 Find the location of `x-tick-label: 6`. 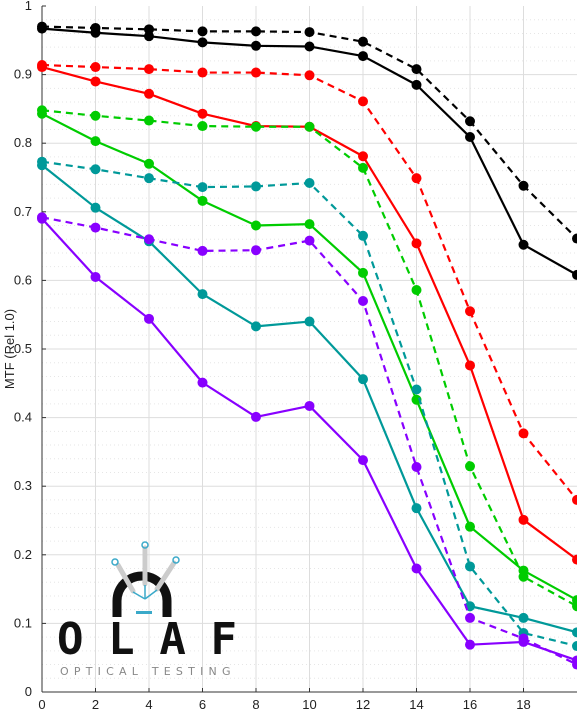

x-tick-label: 6 is located at coordinates (202, 704).